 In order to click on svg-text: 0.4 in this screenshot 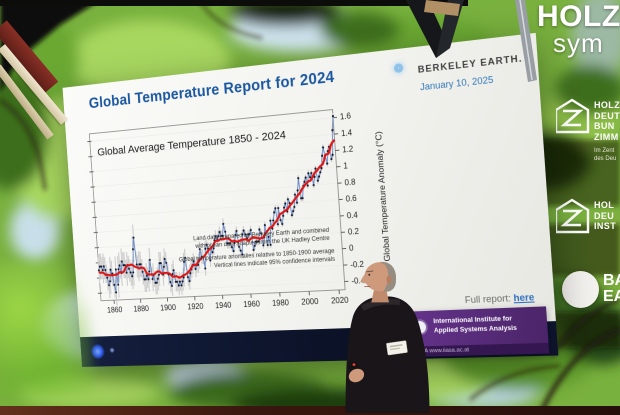, I will do `click(352, 215)`.